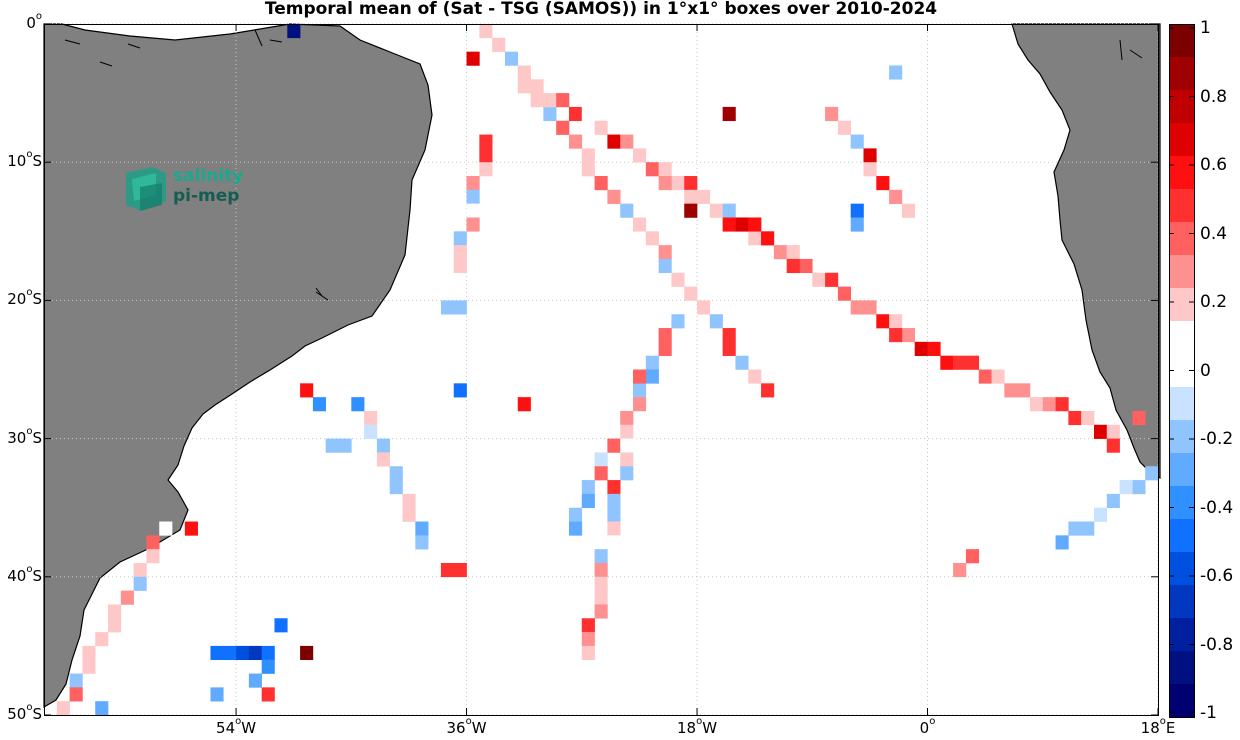  What do you see at coordinates (466, 726) in the screenshot?
I see `x-tick-label: 36oW` at bounding box center [466, 726].